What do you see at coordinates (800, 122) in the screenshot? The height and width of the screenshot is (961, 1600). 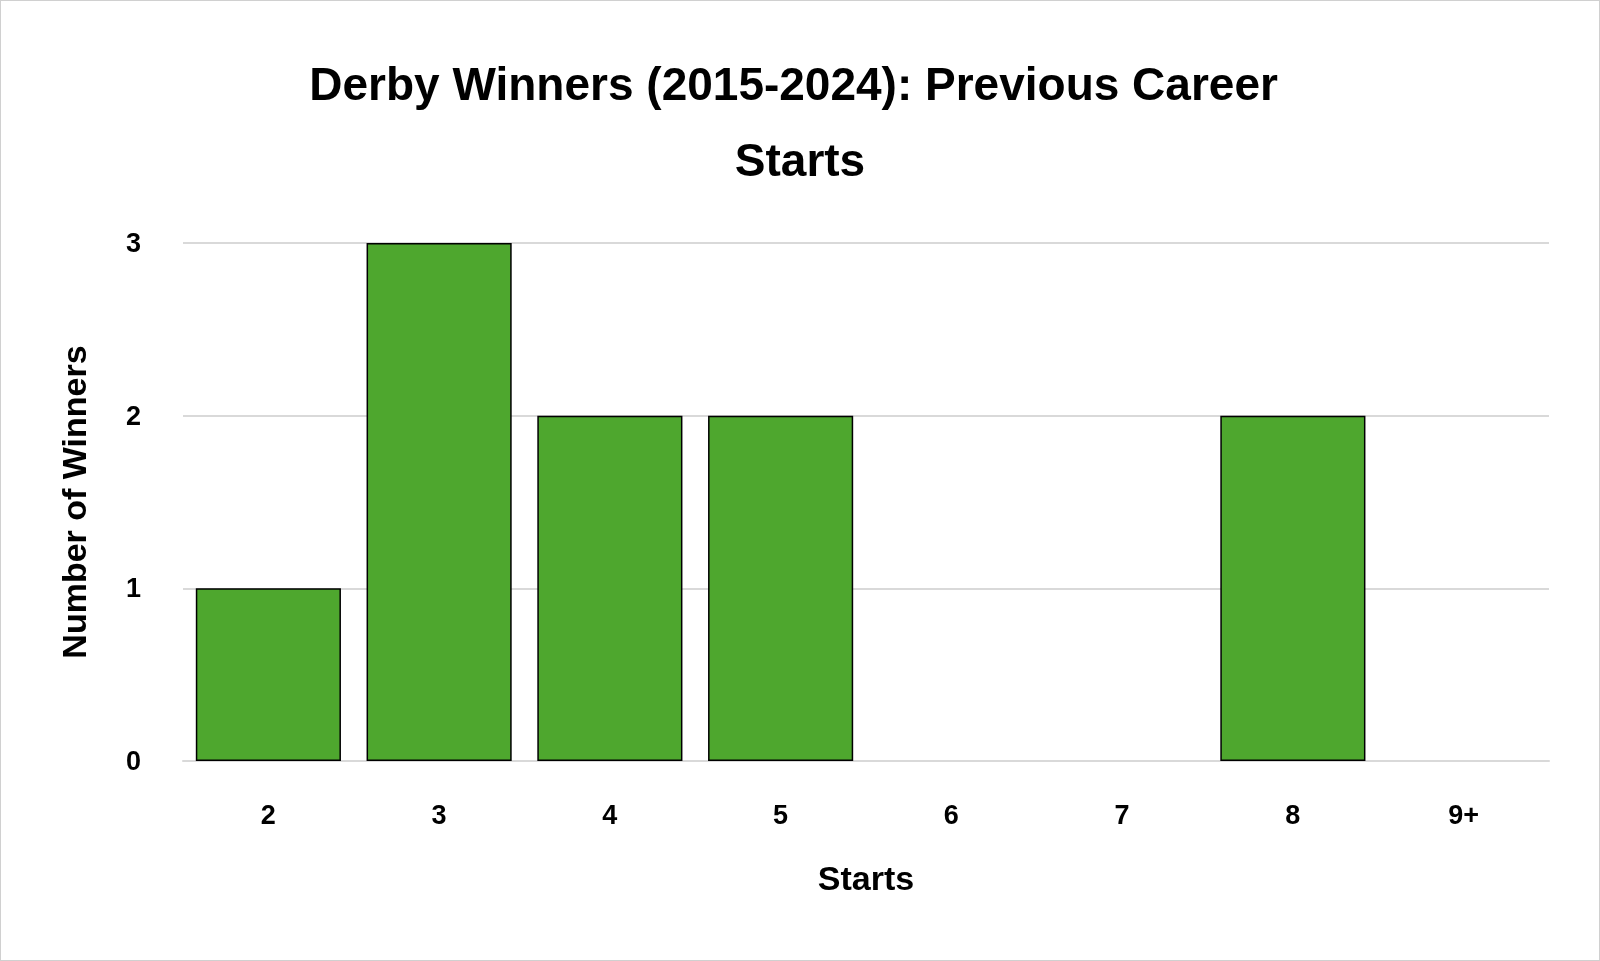 I see `chart-title: Derby Winners (2015-2024): Previous Career Starts` at bounding box center [800, 122].